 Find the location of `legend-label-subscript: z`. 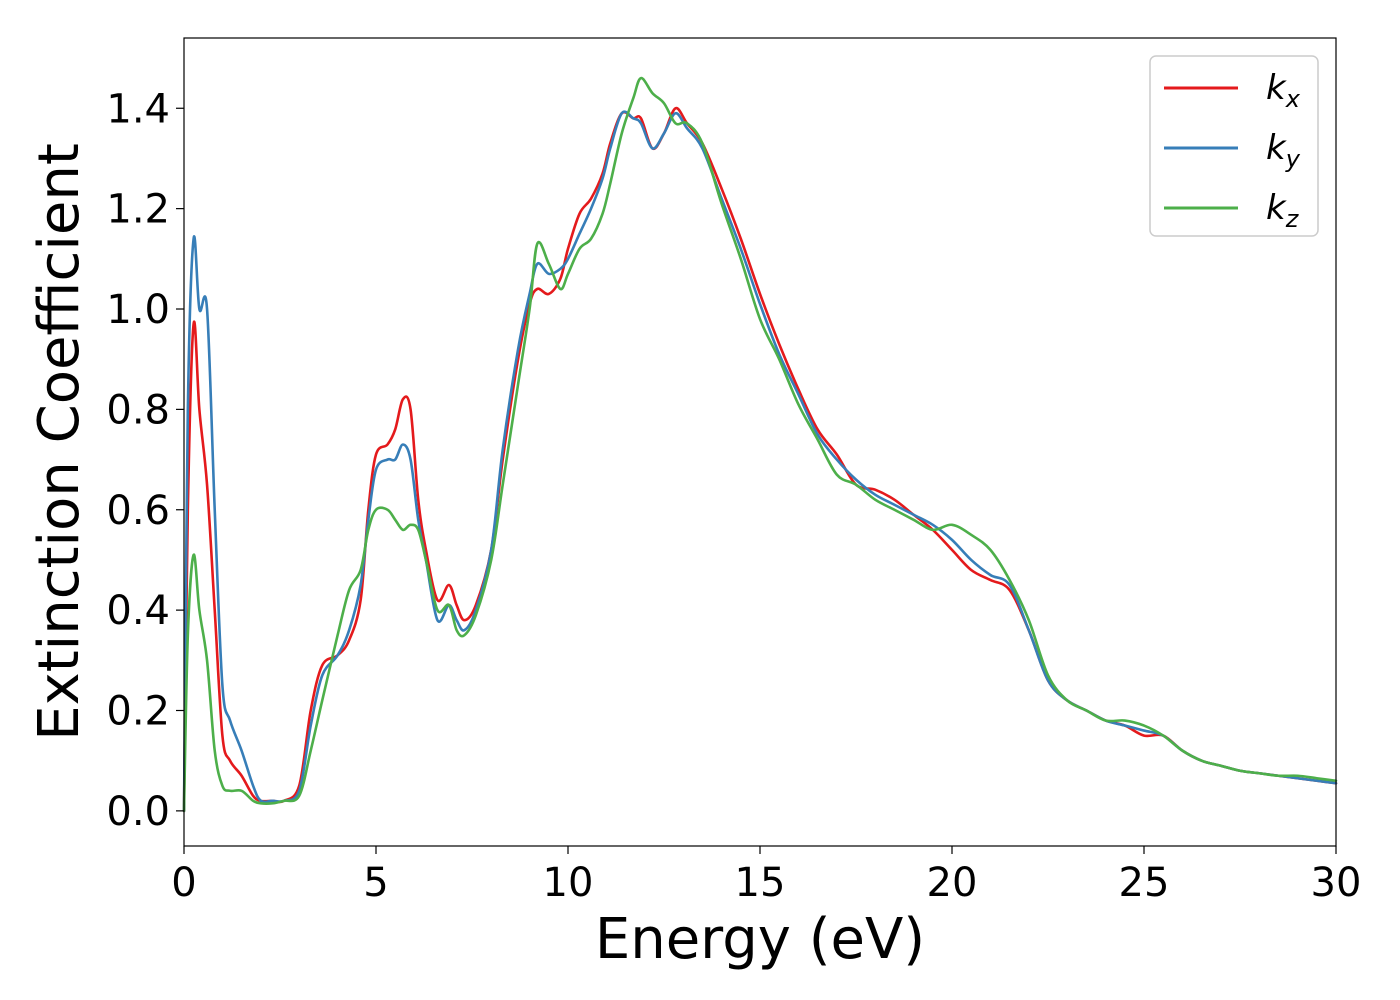

legend-label-subscript: z is located at coordinates (1292, 219).